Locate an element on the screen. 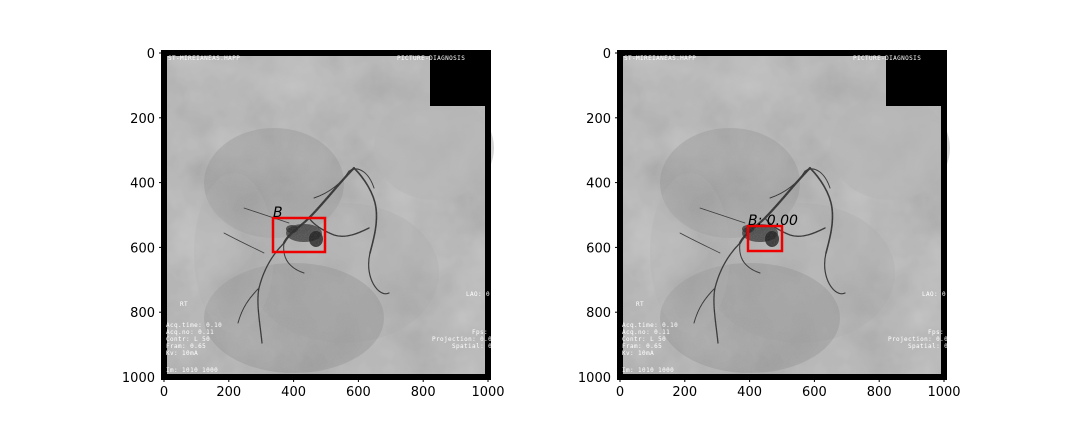 The height and width of the screenshot is (432, 1080). right-overlay-bottom-left-1: Acq.no: 0.11 is located at coordinates (646, 332).